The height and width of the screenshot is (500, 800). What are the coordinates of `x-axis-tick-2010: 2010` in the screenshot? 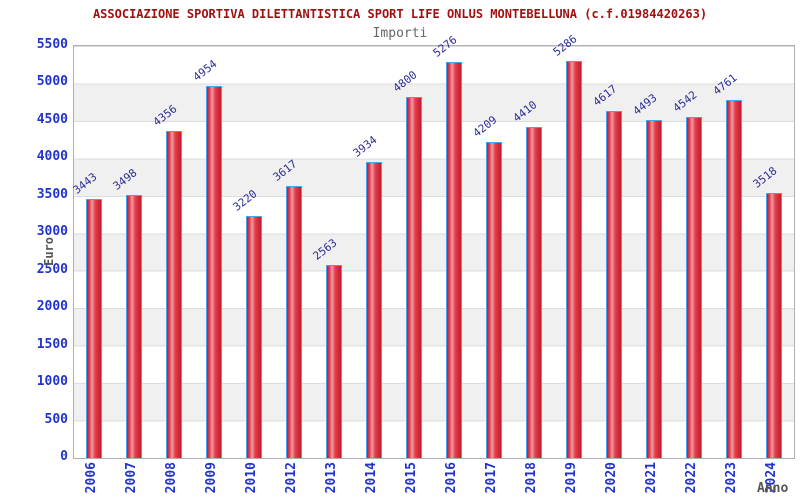 It's located at (251, 478).